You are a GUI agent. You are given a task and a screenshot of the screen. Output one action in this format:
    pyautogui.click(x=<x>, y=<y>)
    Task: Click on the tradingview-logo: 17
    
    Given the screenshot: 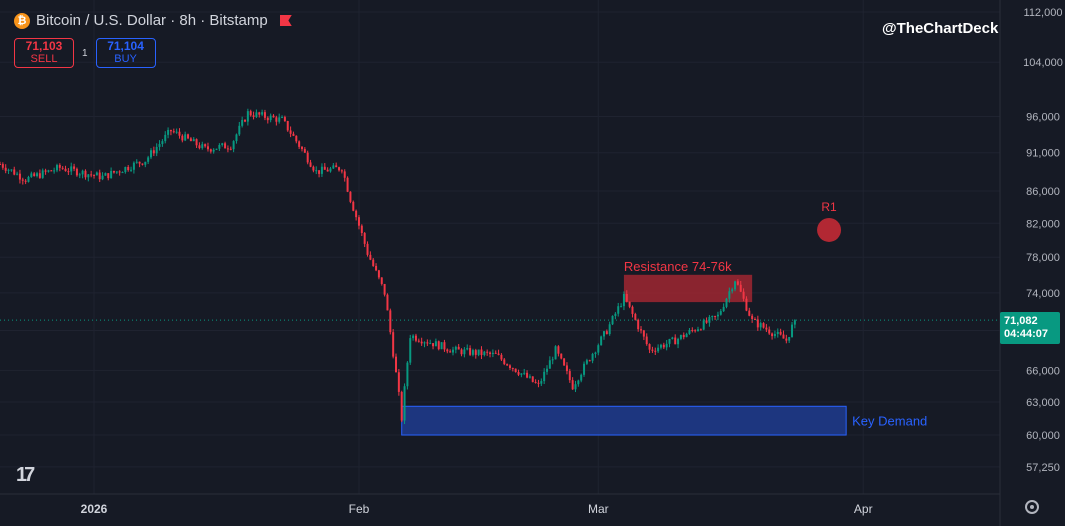 What is the action you would take?
    pyautogui.click(x=25, y=475)
    